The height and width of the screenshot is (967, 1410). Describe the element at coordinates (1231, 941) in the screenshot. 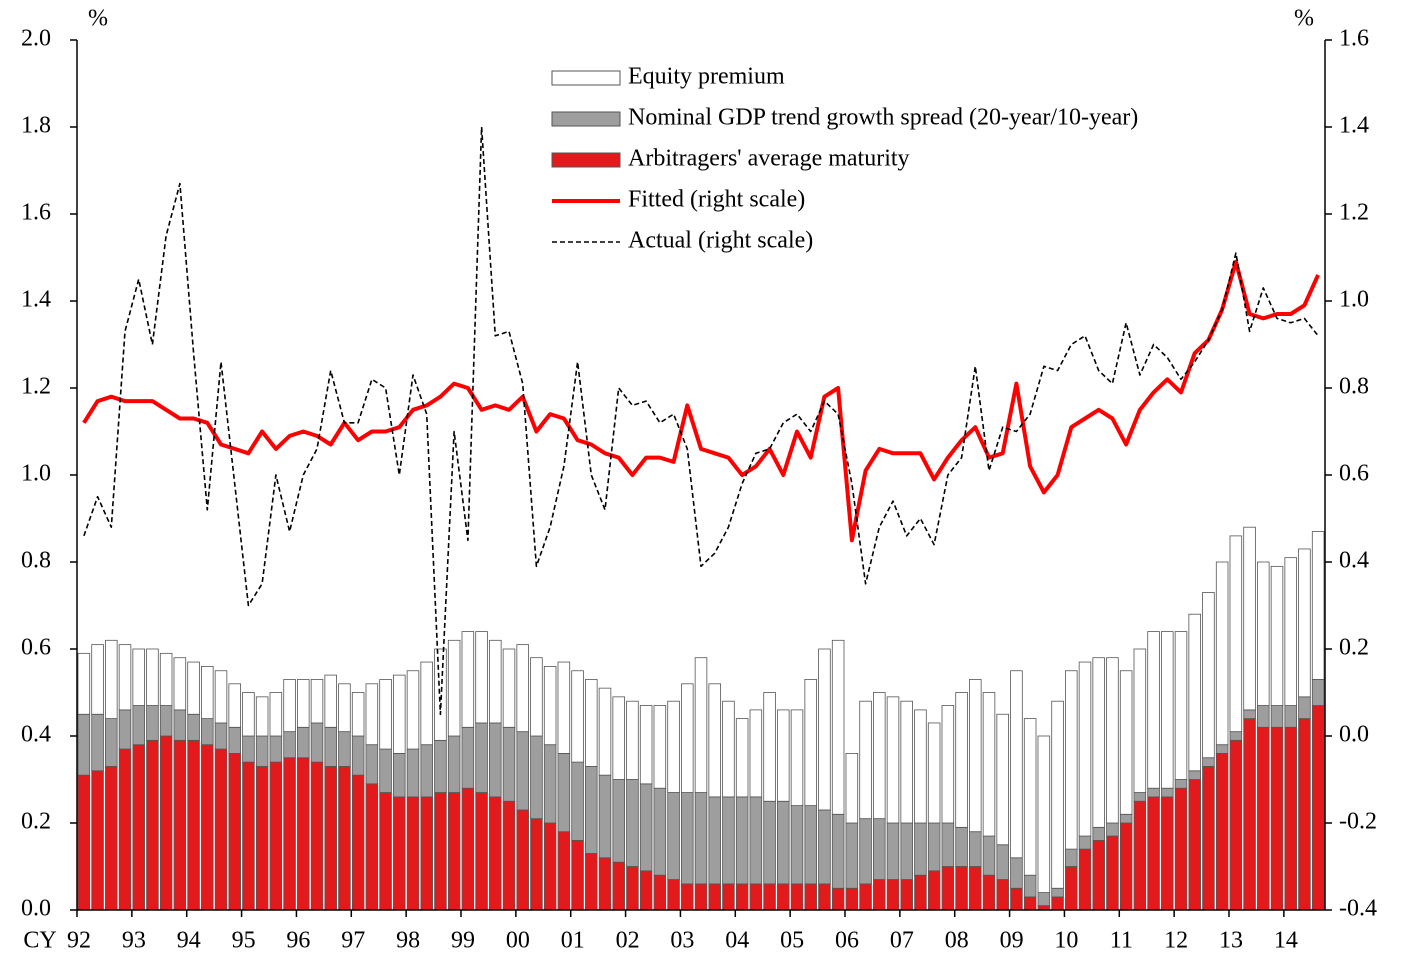

I see `x-tick-label: 13` at that location.